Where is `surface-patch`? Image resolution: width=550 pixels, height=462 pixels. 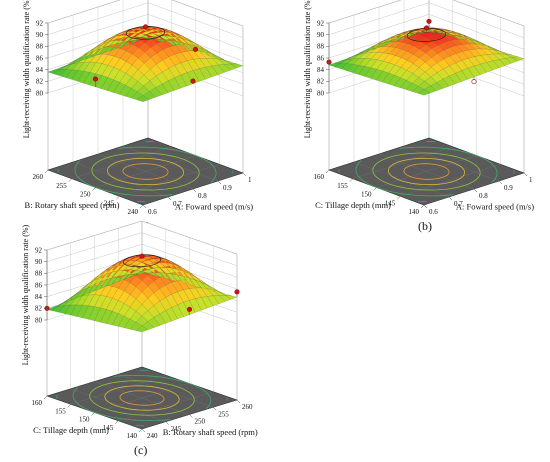 surface-patch is located at coordinates (518, 59).